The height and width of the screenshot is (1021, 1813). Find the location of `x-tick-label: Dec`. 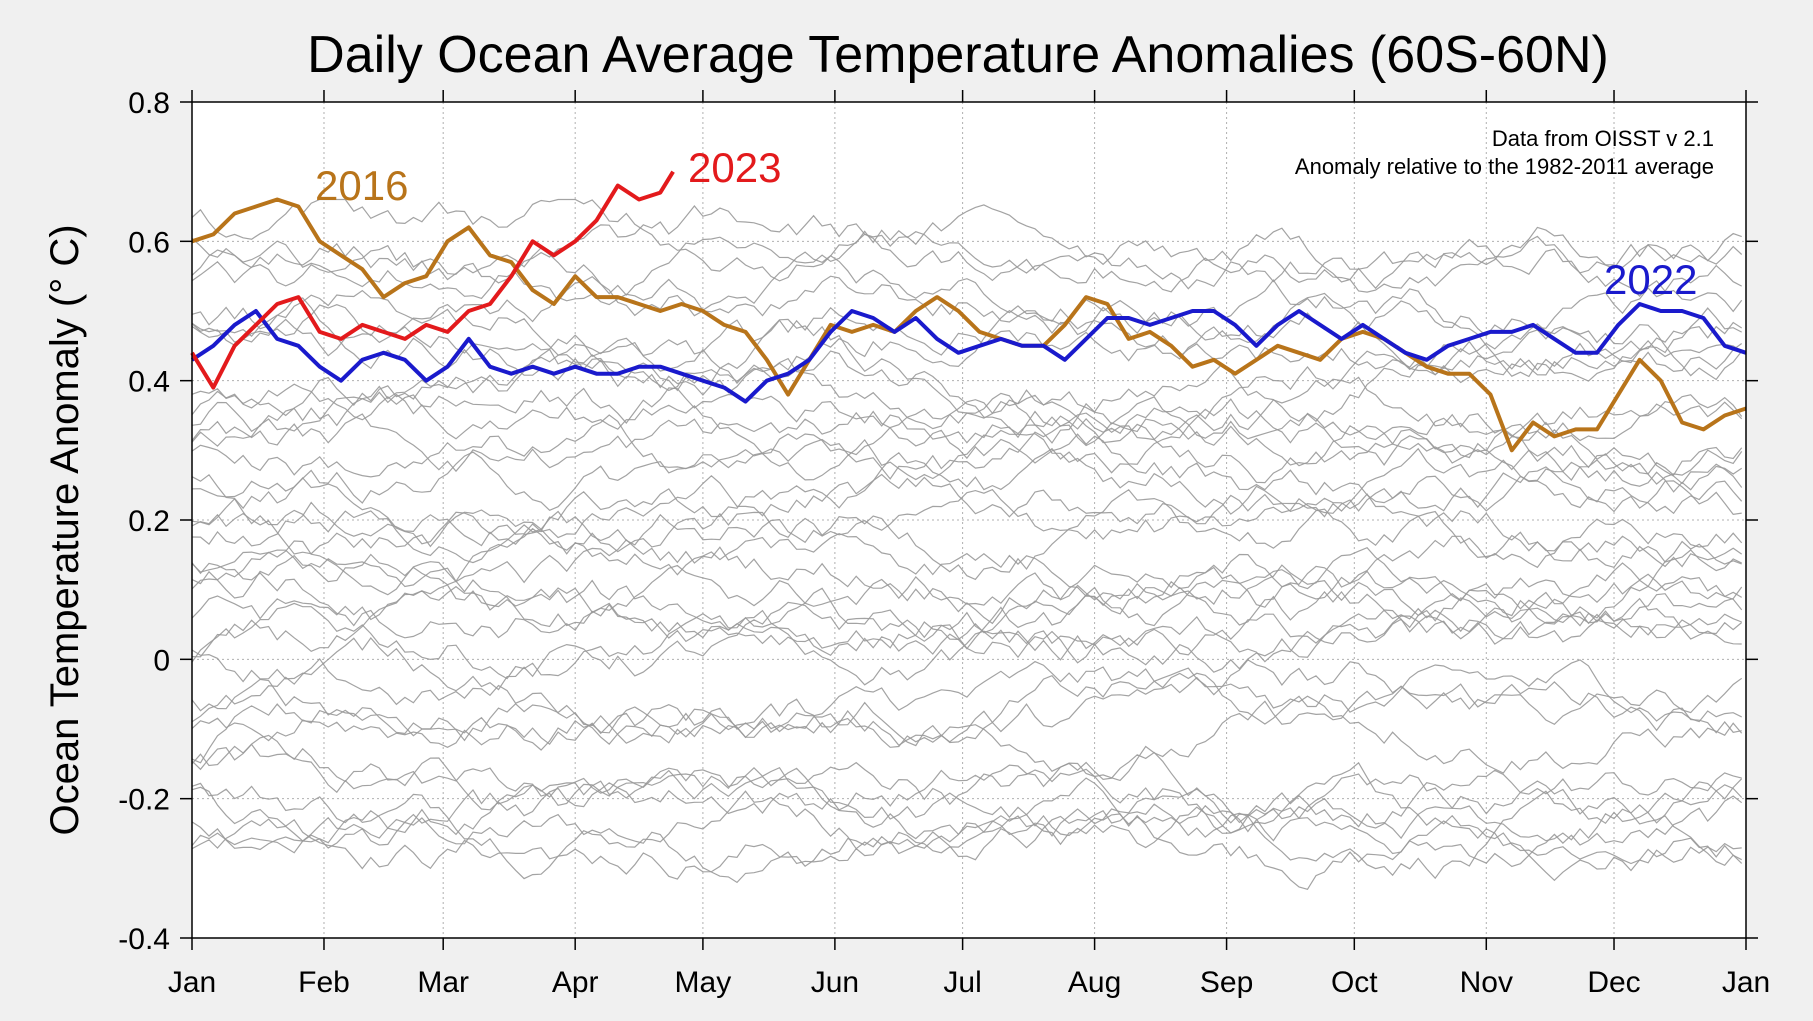

x-tick-label: Dec is located at coordinates (1613, 982).